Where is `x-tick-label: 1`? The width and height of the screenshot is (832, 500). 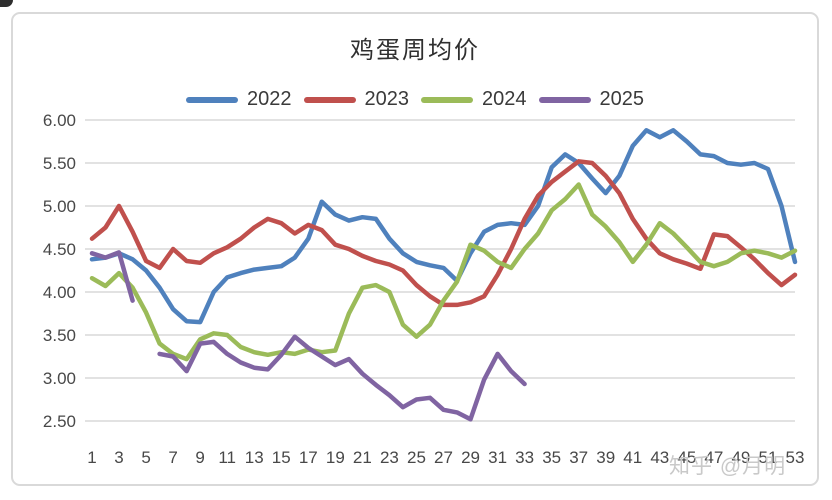
x-tick-label: 1 is located at coordinates (91, 457).